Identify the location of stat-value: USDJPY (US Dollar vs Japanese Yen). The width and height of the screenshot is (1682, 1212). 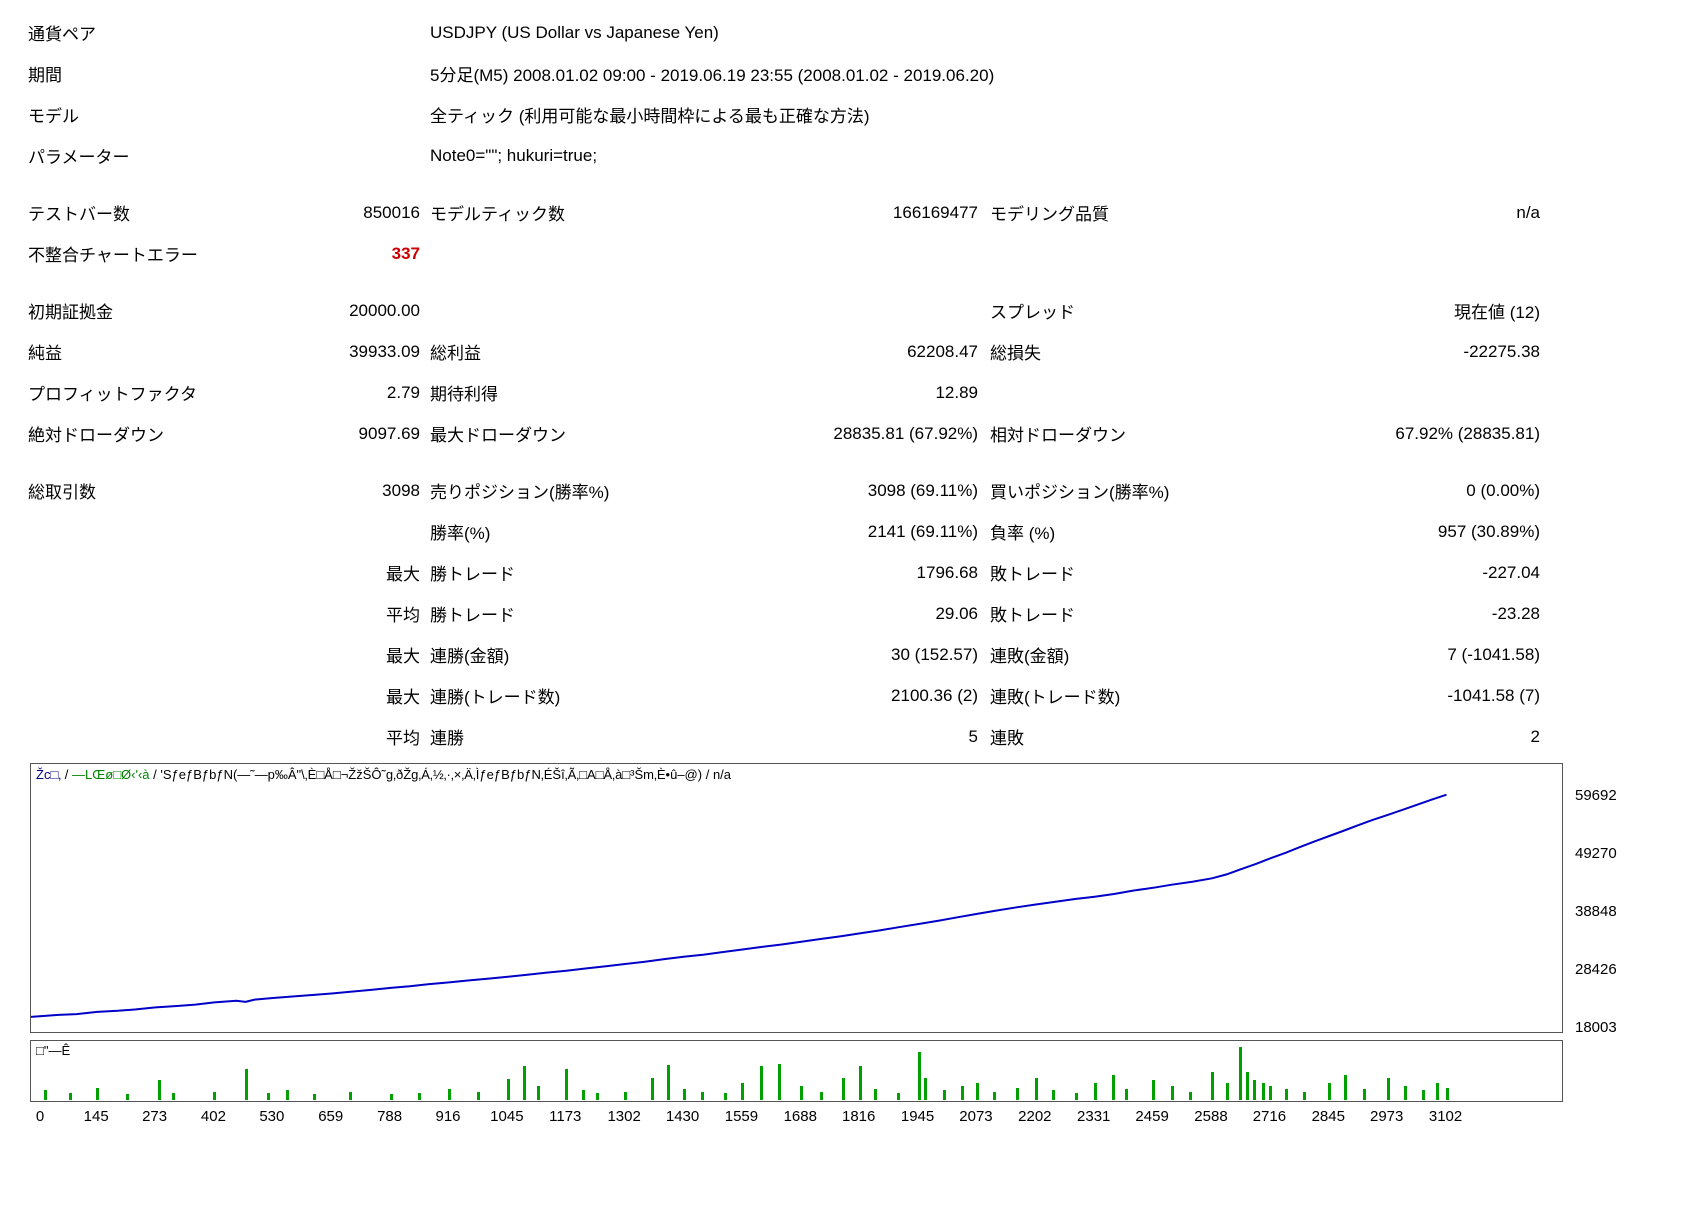
(574, 32).